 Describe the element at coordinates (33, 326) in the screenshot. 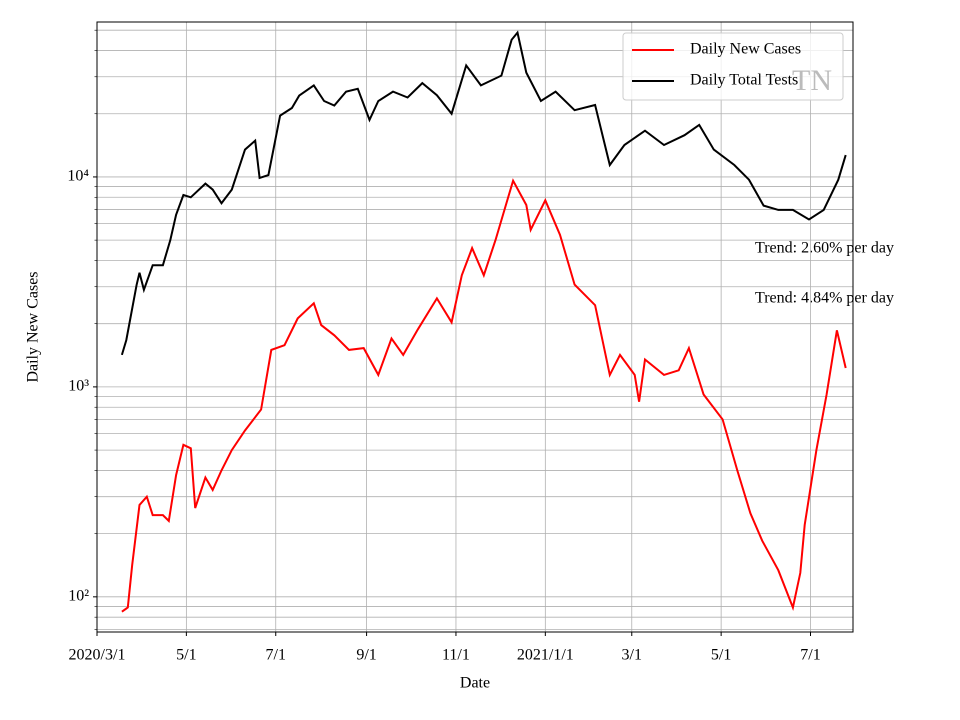

I see `y-axis-label: Daily New Cases` at that location.